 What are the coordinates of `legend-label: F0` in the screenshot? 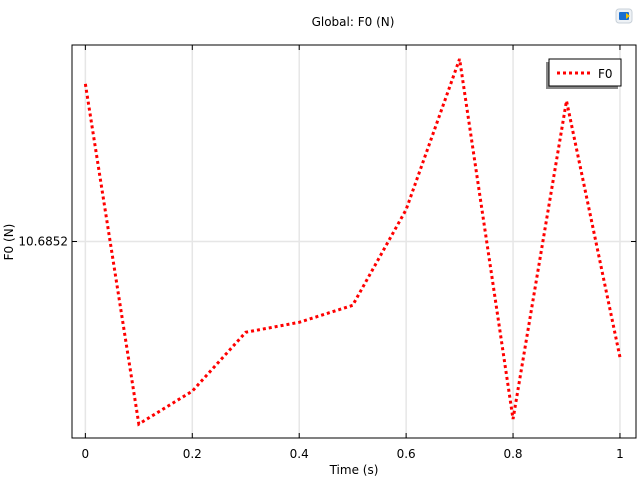 It's located at (605, 74).